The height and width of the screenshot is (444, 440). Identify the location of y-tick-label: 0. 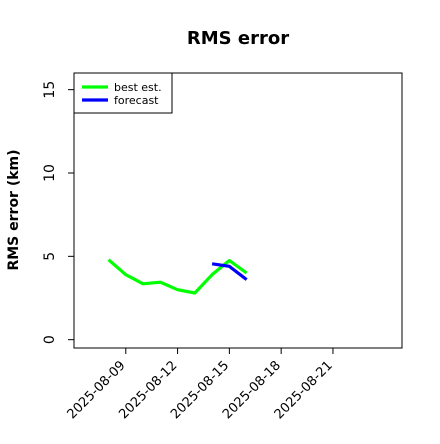
(50, 339).